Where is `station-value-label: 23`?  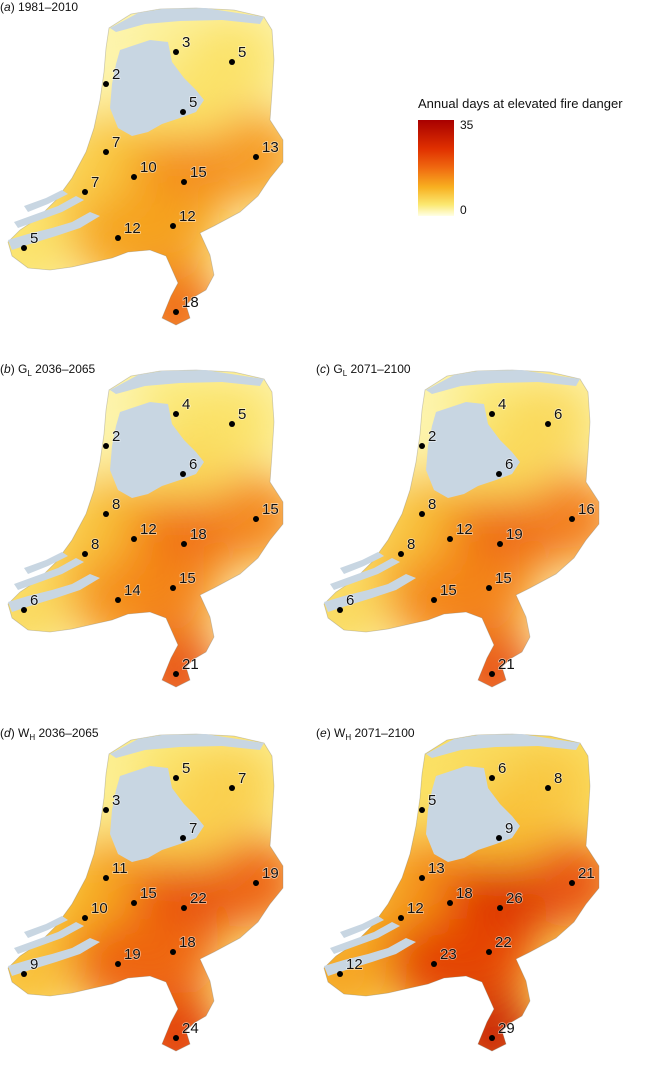 station-value-label: 23 is located at coordinates (448, 954).